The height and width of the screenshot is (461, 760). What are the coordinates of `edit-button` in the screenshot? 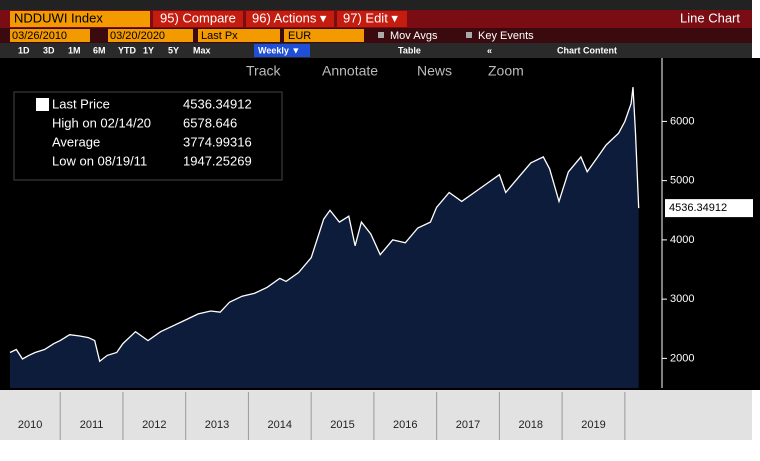 It's located at (372, 19).